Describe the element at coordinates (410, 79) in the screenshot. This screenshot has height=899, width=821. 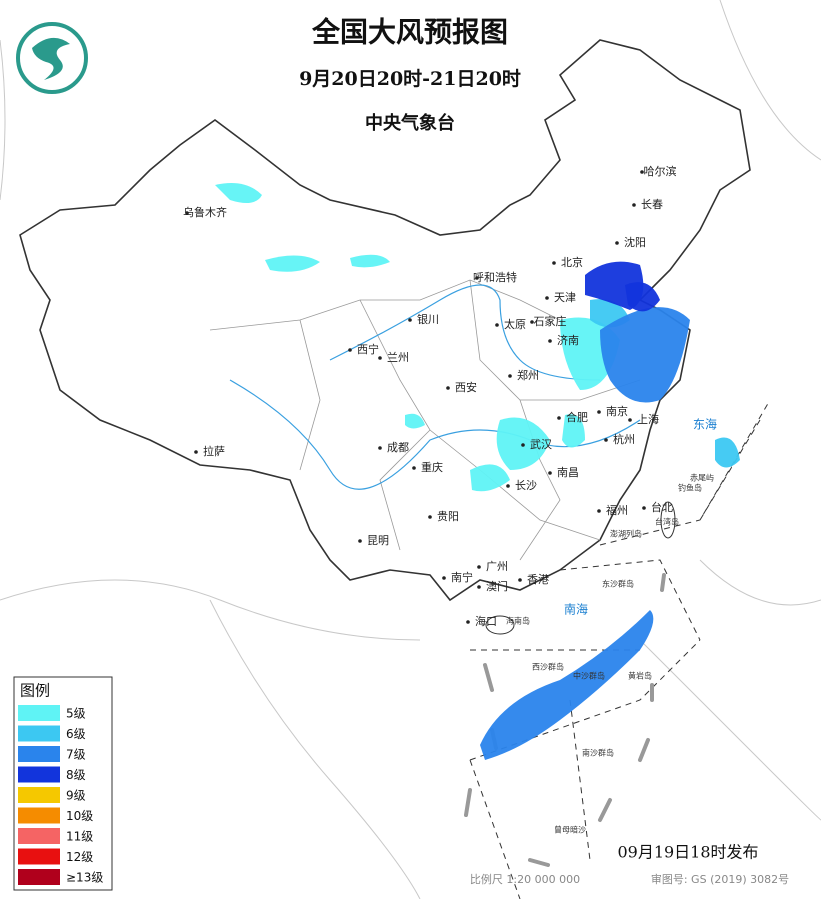
I see `period: 9月20日20时-21日20时` at that location.